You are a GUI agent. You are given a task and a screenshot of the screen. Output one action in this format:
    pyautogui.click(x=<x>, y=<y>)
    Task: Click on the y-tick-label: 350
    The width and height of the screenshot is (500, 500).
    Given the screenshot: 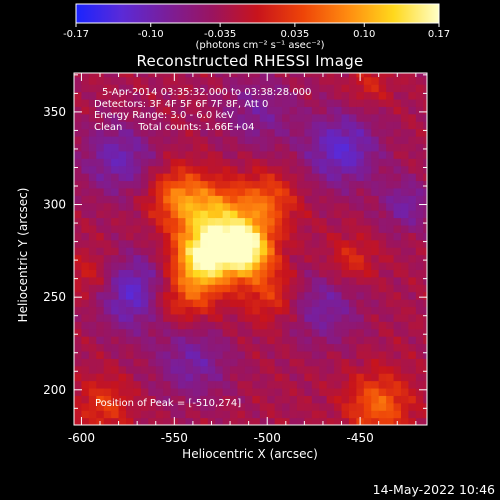 What is the action you would take?
    pyautogui.click(x=54, y=112)
    